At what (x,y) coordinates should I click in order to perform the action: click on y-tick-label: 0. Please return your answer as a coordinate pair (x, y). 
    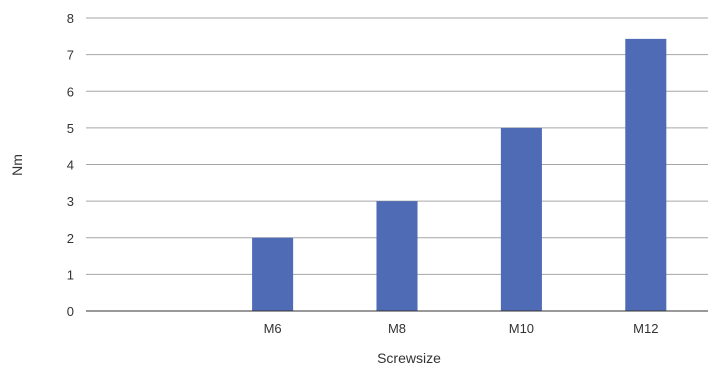
    Looking at the image, I should click on (70, 311).